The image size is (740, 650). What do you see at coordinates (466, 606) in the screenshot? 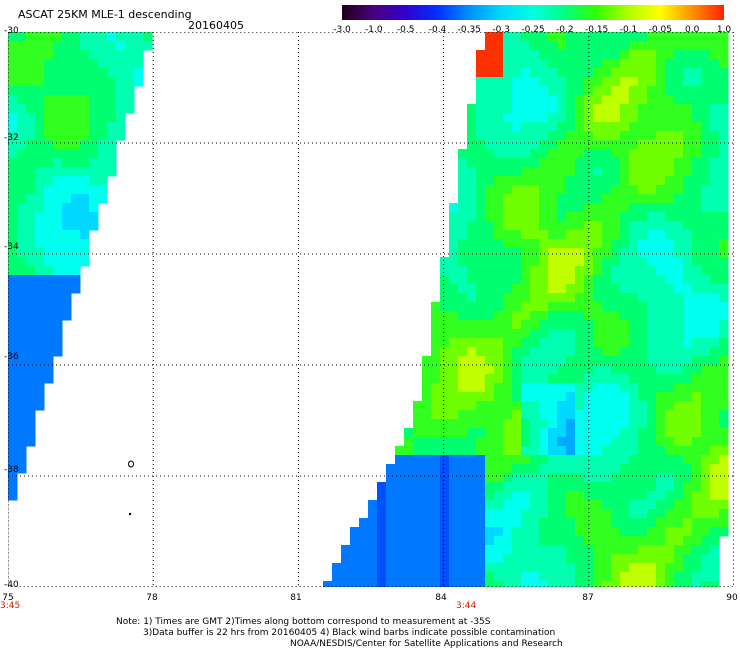
I see `pass-time-right: 3:44` at bounding box center [466, 606].